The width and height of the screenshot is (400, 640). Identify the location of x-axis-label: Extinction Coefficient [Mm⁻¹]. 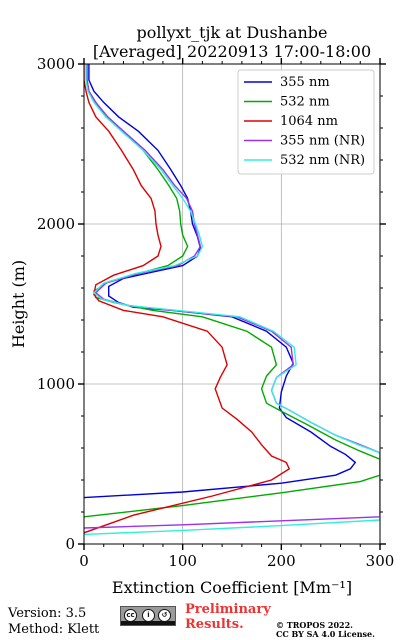
(232, 587).